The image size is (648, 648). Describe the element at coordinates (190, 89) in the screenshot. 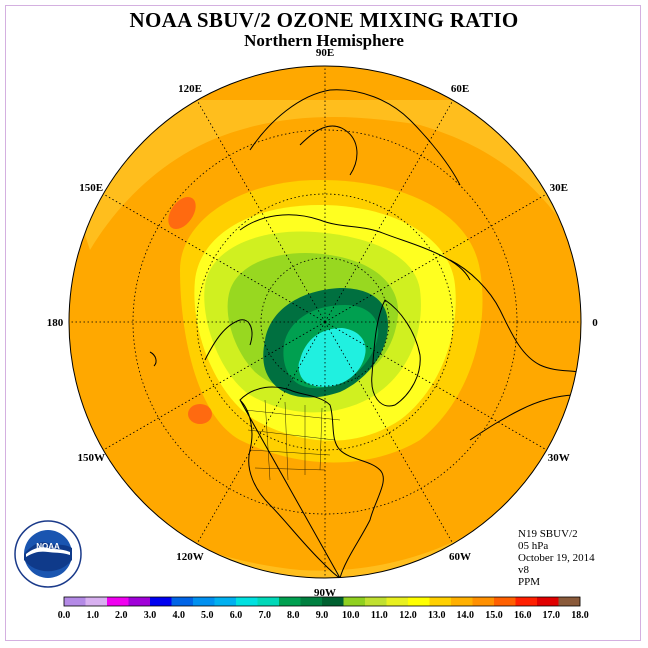

I see `lon-label-11: 120E` at that location.